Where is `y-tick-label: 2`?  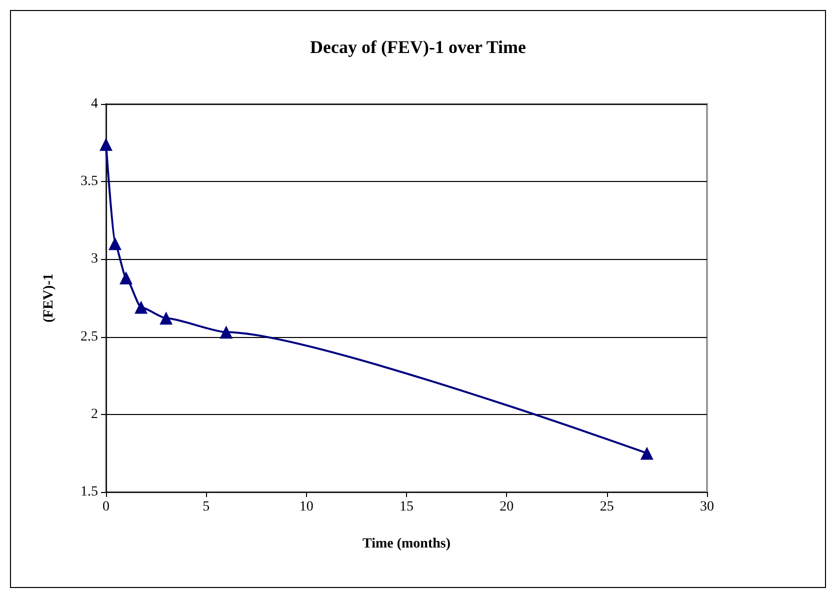 y-tick-label: 2 is located at coordinates (94, 414).